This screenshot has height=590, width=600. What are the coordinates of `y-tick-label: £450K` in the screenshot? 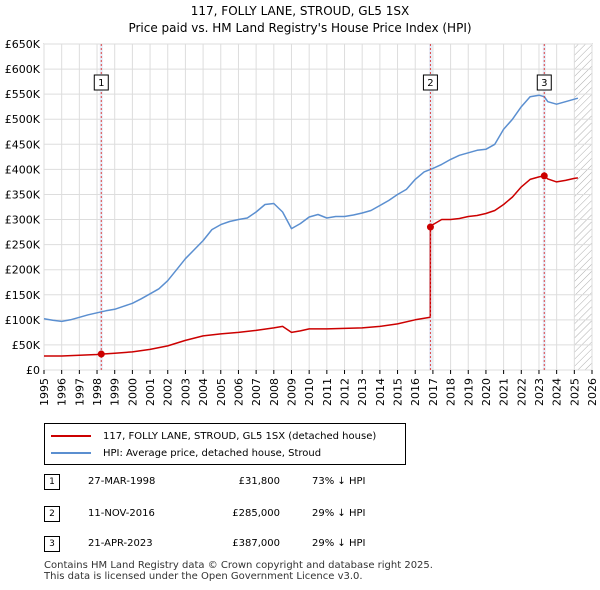 It's located at (23, 144).